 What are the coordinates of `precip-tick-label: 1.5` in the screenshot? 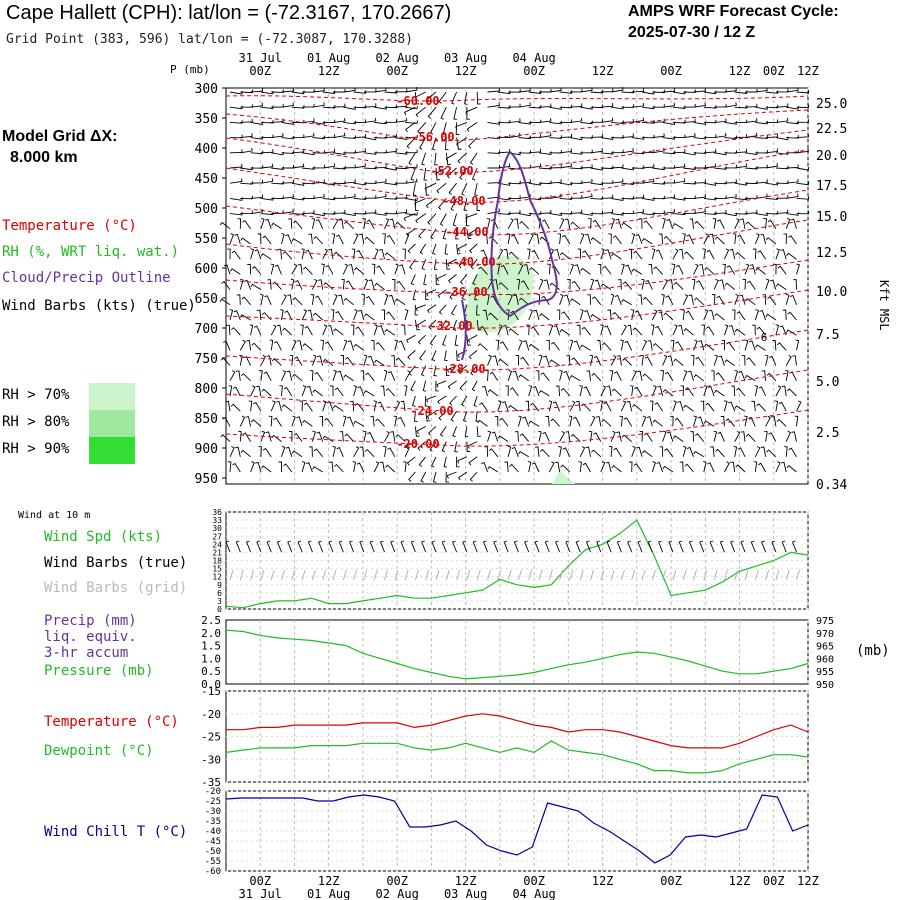 It's located at (211, 646).